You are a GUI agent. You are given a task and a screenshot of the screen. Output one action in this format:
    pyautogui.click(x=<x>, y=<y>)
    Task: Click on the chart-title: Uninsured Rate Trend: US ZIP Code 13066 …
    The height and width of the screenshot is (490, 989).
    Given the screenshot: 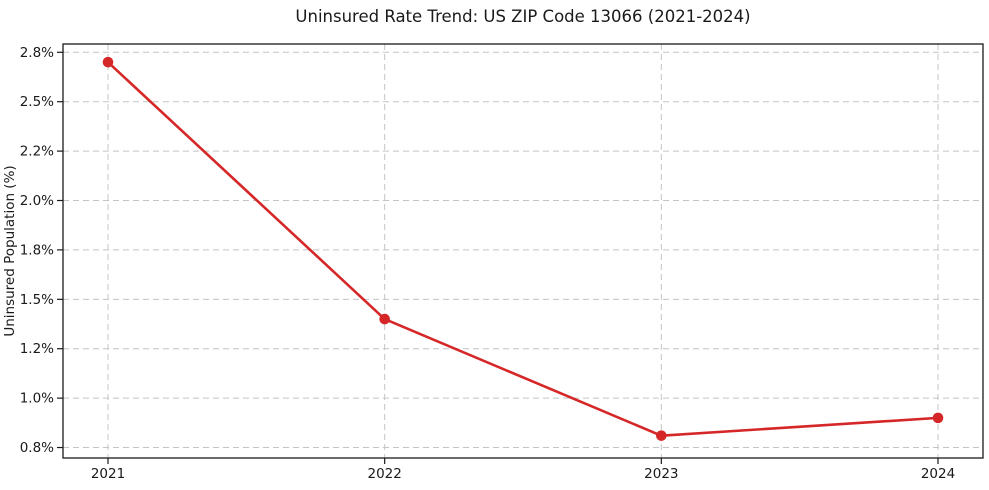 What is the action you would take?
    pyautogui.click(x=522, y=16)
    